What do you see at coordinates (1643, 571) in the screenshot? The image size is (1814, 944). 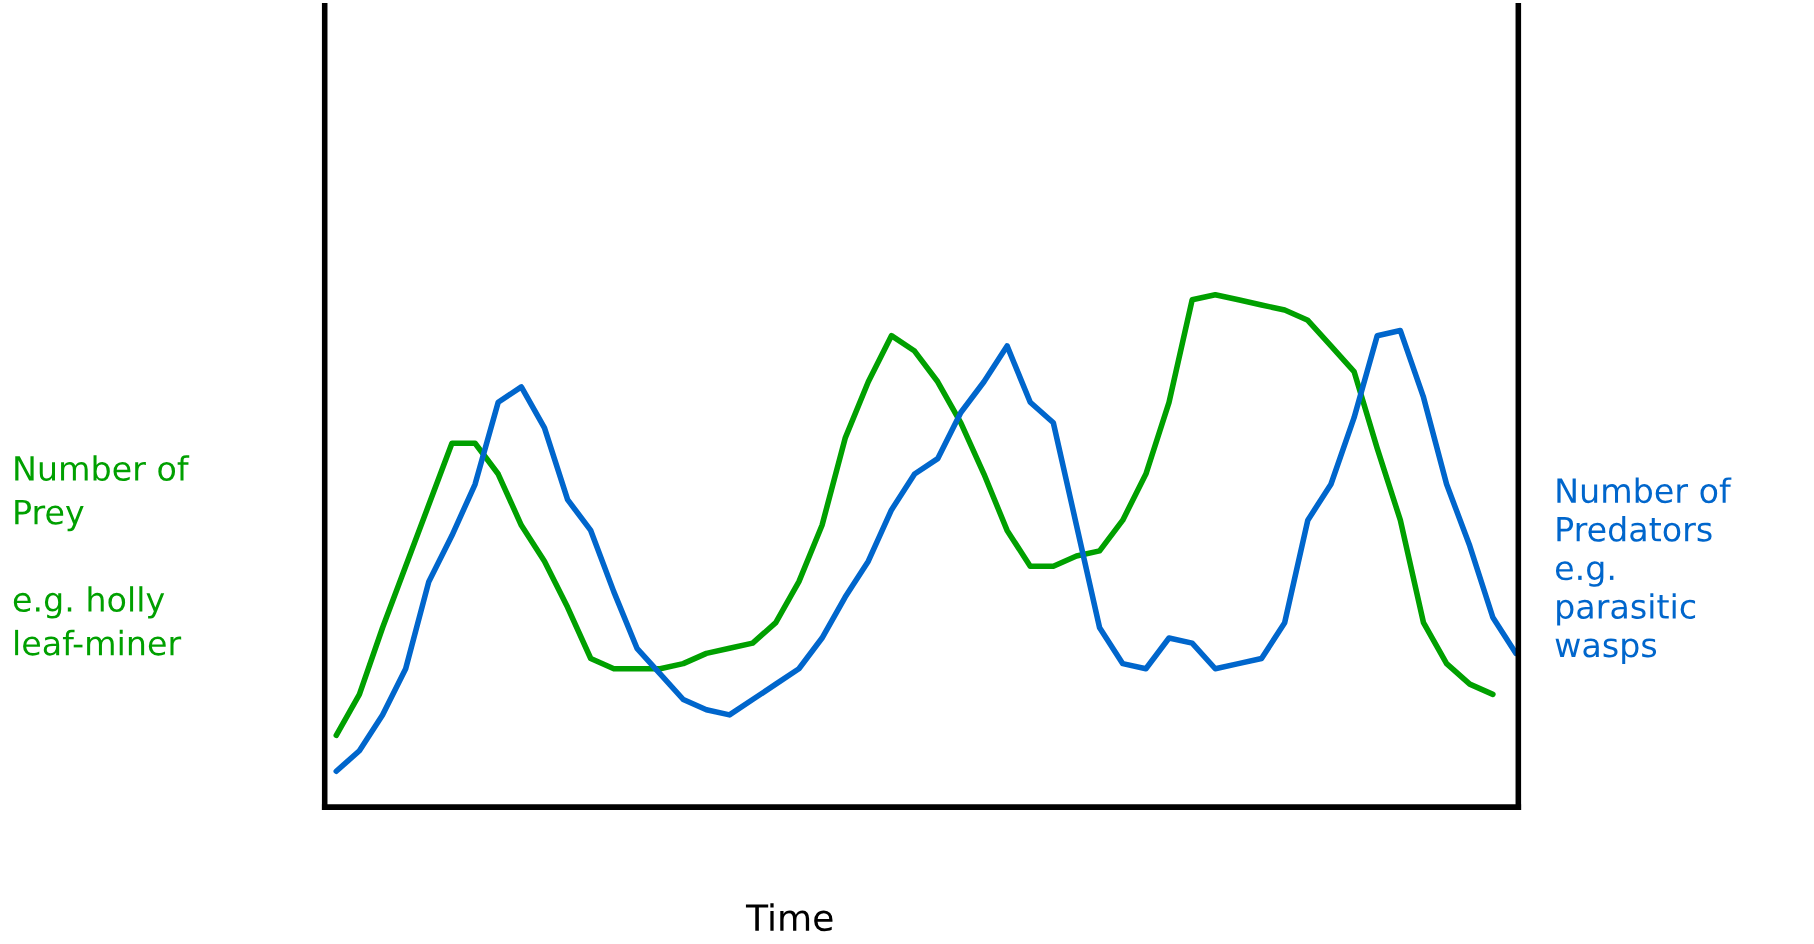 I see `y2-axis-title: Number of Predators e.g. parasitic wasps` at bounding box center [1643, 571].